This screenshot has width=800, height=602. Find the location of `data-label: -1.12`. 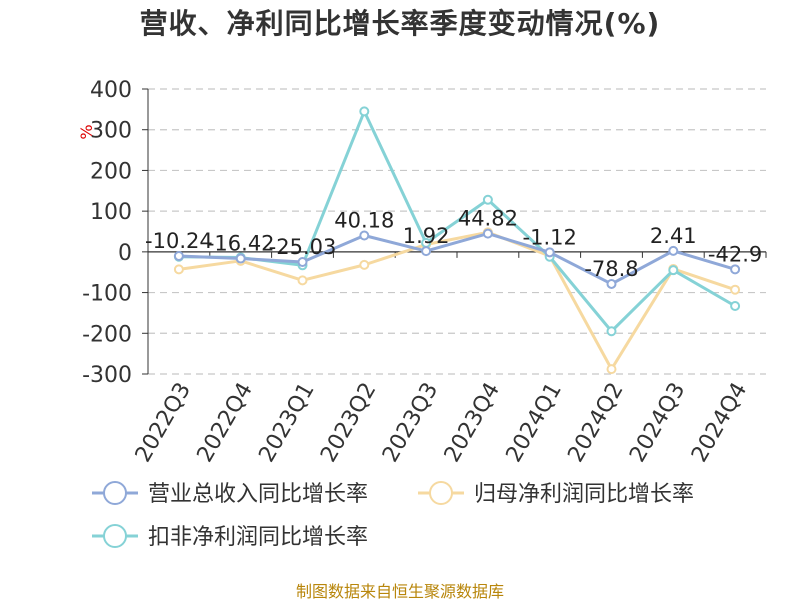

data-label: -1.12 is located at coordinates (550, 237).